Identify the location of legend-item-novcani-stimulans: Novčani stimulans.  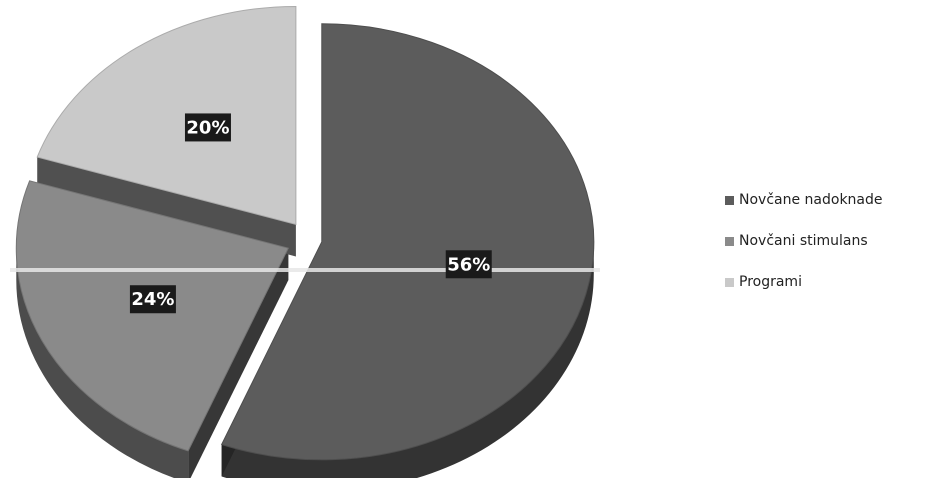
(837, 241).